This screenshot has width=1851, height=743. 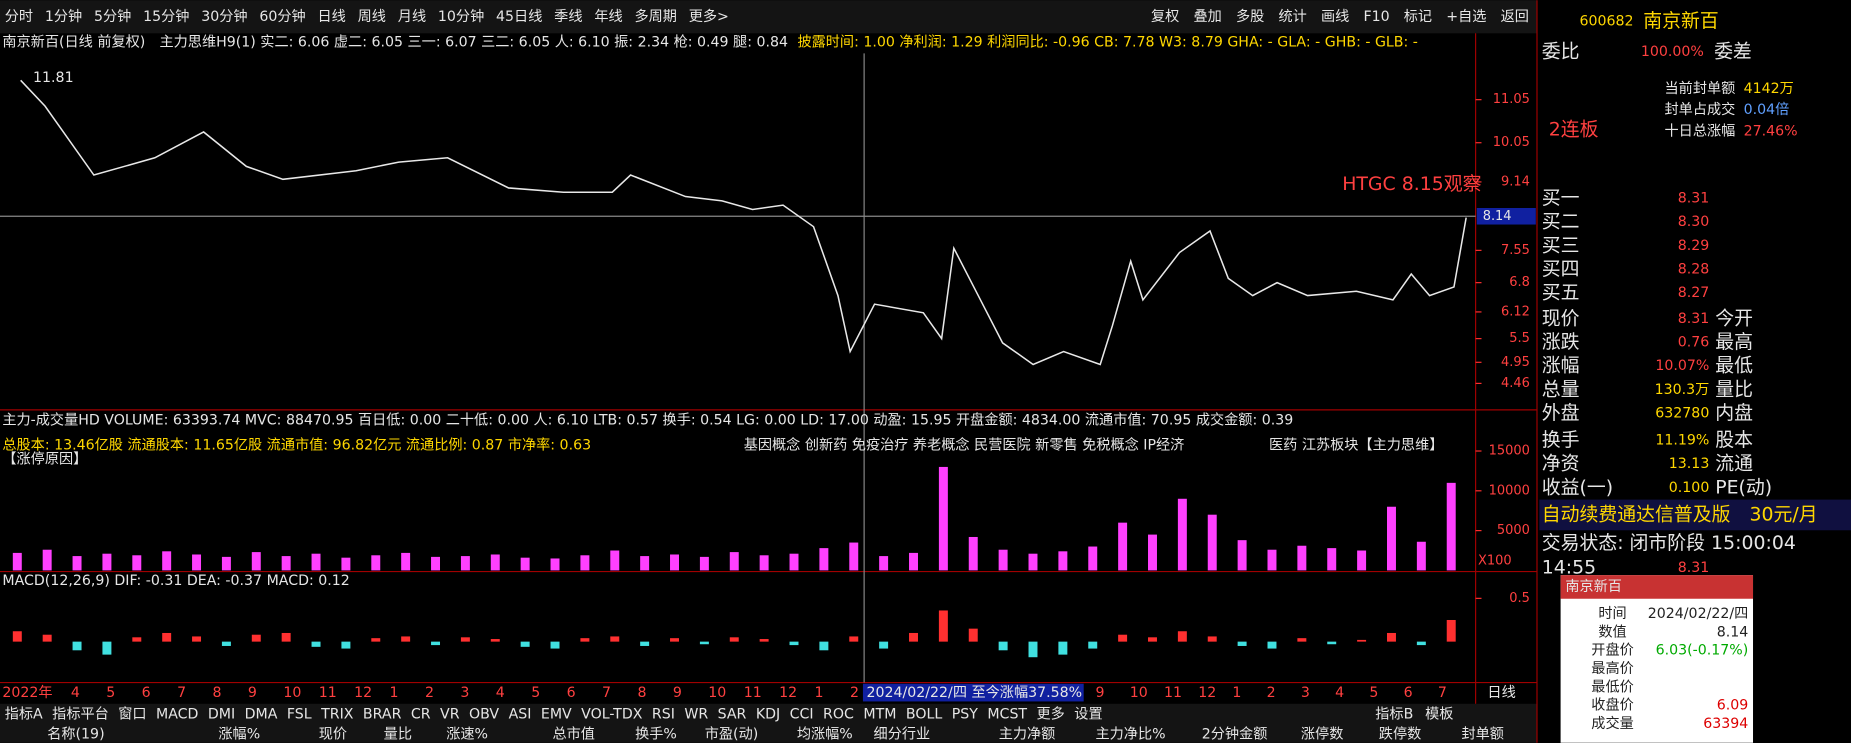 What do you see at coordinates (825, 734) in the screenshot?
I see `column-header: 均涨幅%` at bounding box center [825, 734].